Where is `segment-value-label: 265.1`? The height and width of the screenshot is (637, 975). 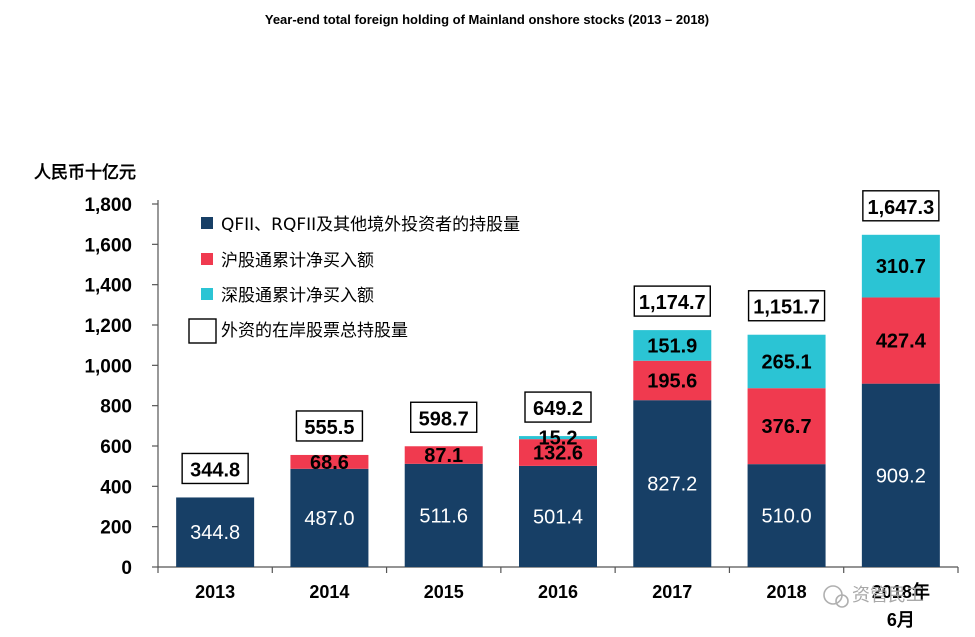 segment-value-label: 265.1 is located at coordinates (787, 362).